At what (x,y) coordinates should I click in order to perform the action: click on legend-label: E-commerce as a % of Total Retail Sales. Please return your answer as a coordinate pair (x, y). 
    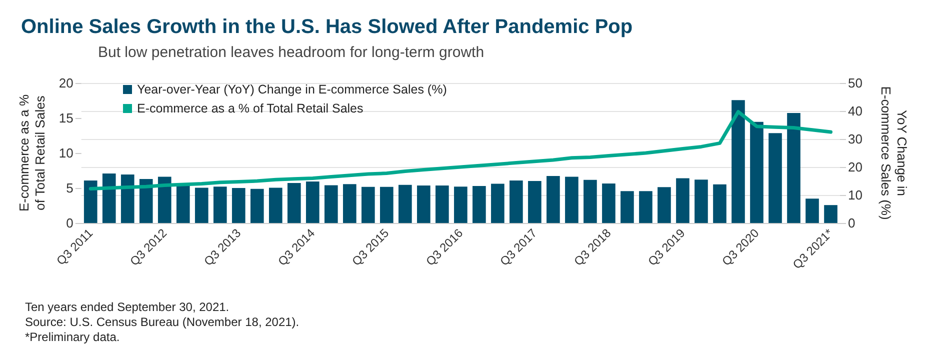
    Looking at the image, I should click on (250, 109).